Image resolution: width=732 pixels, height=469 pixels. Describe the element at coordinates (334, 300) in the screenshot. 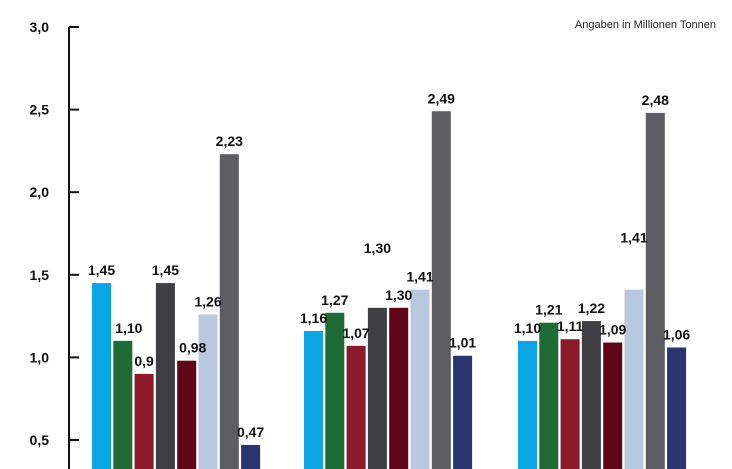

I see `data-label: 1,27` at that location.